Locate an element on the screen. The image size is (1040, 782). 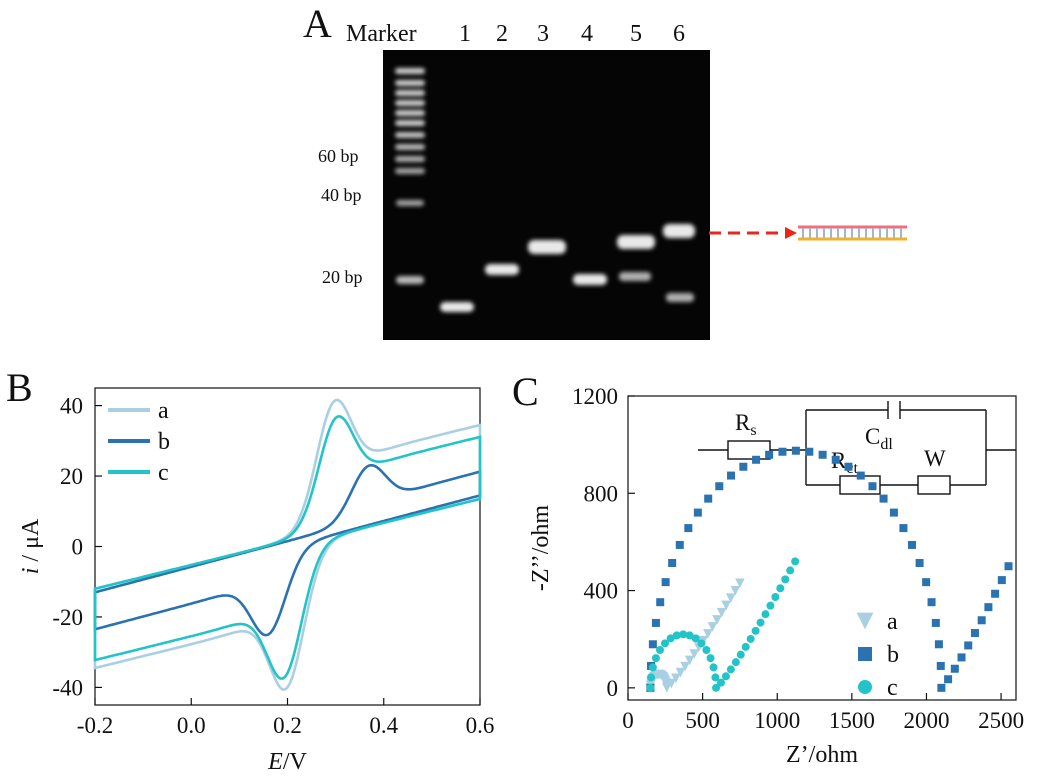
x-tick-label: 0.6 is located at coordinates (480, 725).